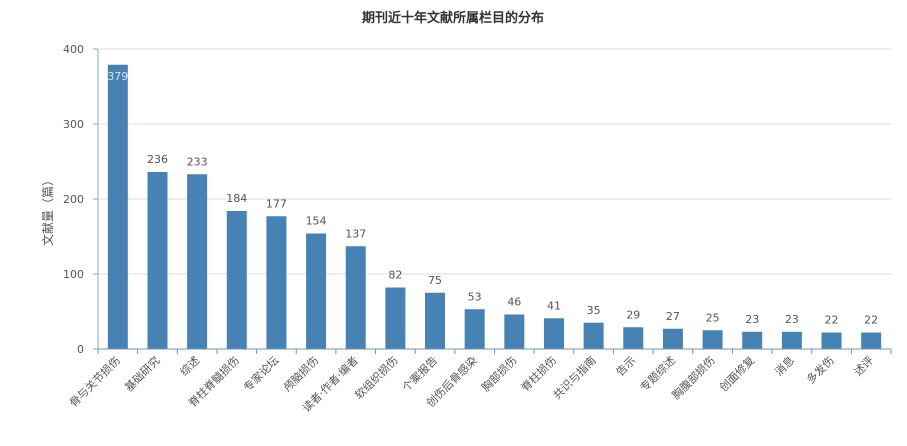 This screenshot has height=446, width=907. Describe the element at coordinates (736, 373) in the screenshot. I see `category-label: 创面修复` at that location.